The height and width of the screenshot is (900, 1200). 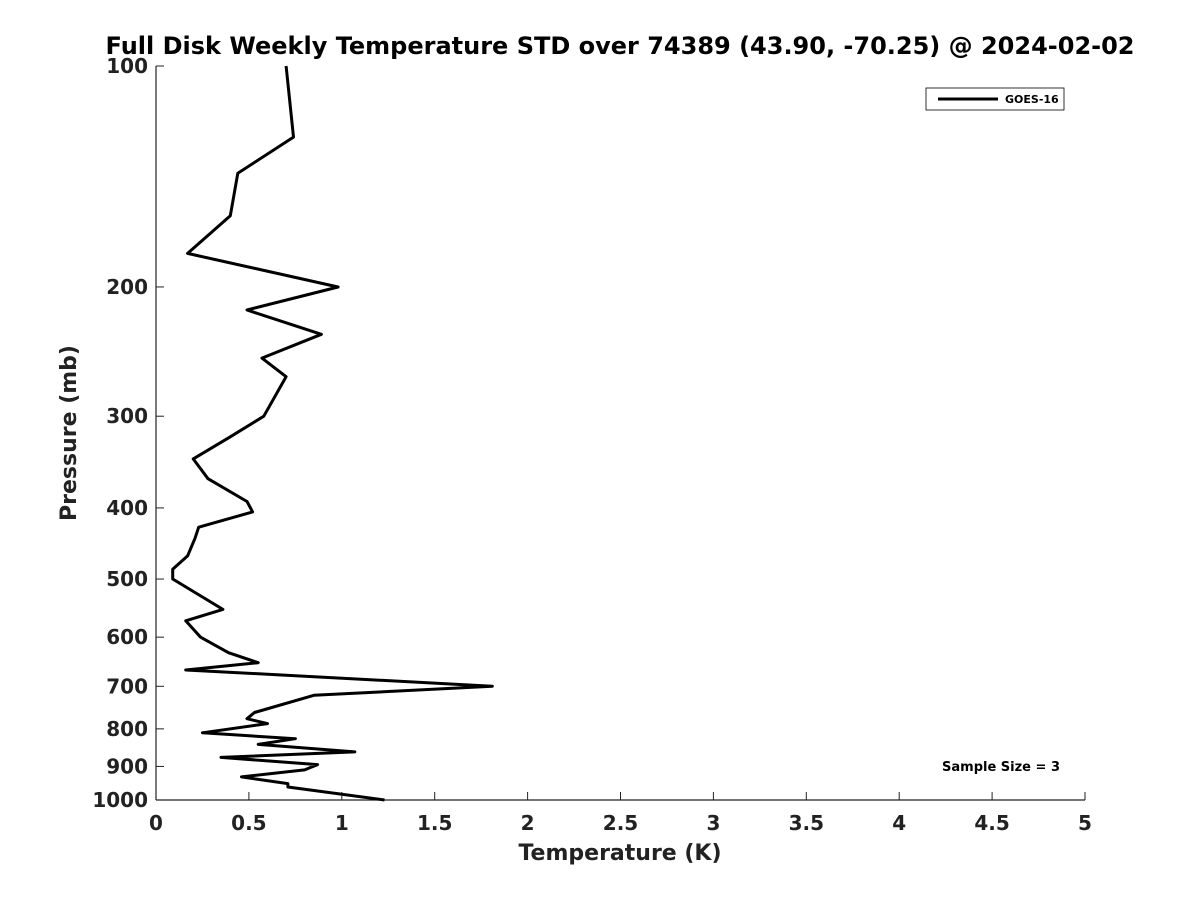 I want to click on y-tick-label: 1000, so click(x=120, y=800).